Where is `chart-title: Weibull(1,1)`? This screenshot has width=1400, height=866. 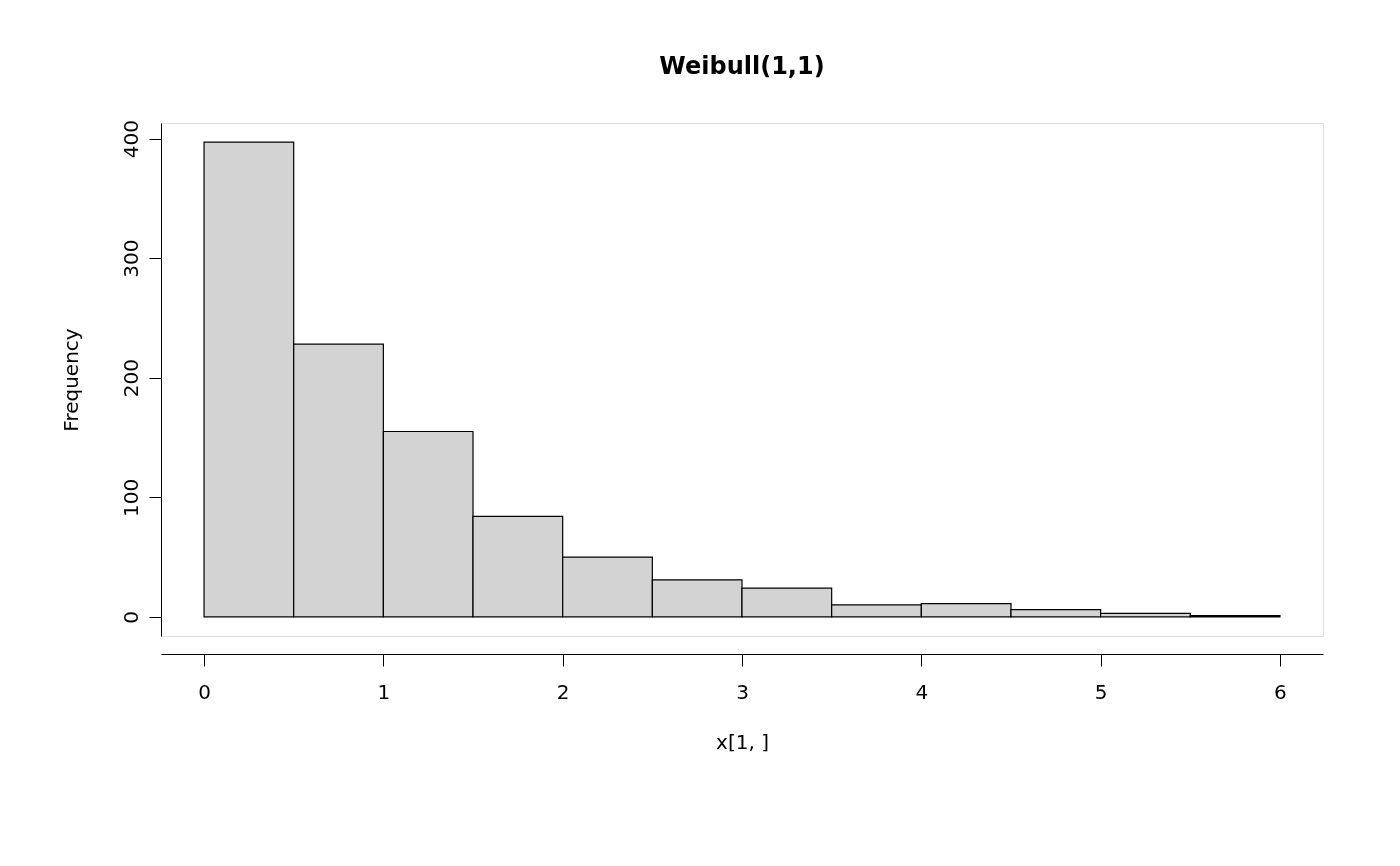 chart-title: Weibull(1,1) is located at coordinates (742, 66).